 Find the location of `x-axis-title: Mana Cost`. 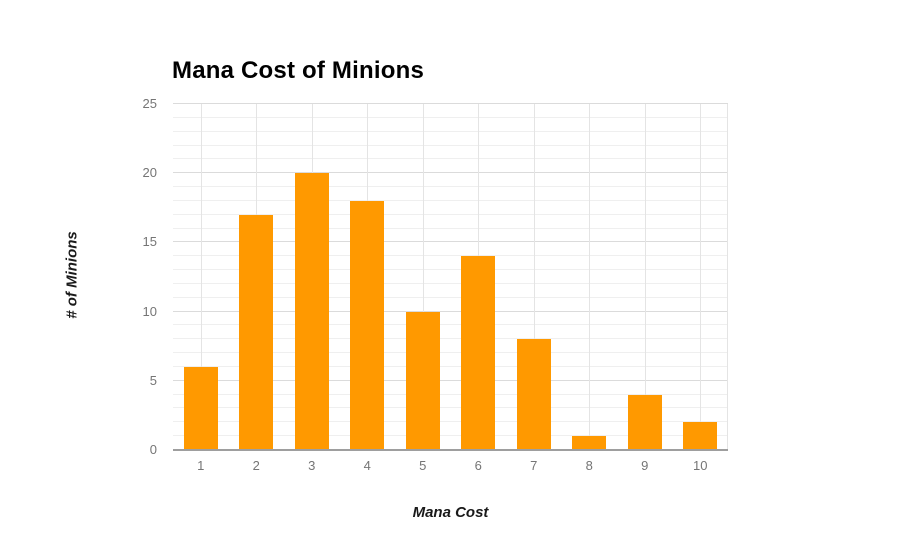

x-axis-title: Mana Cost is located at coordinates (450, 512).